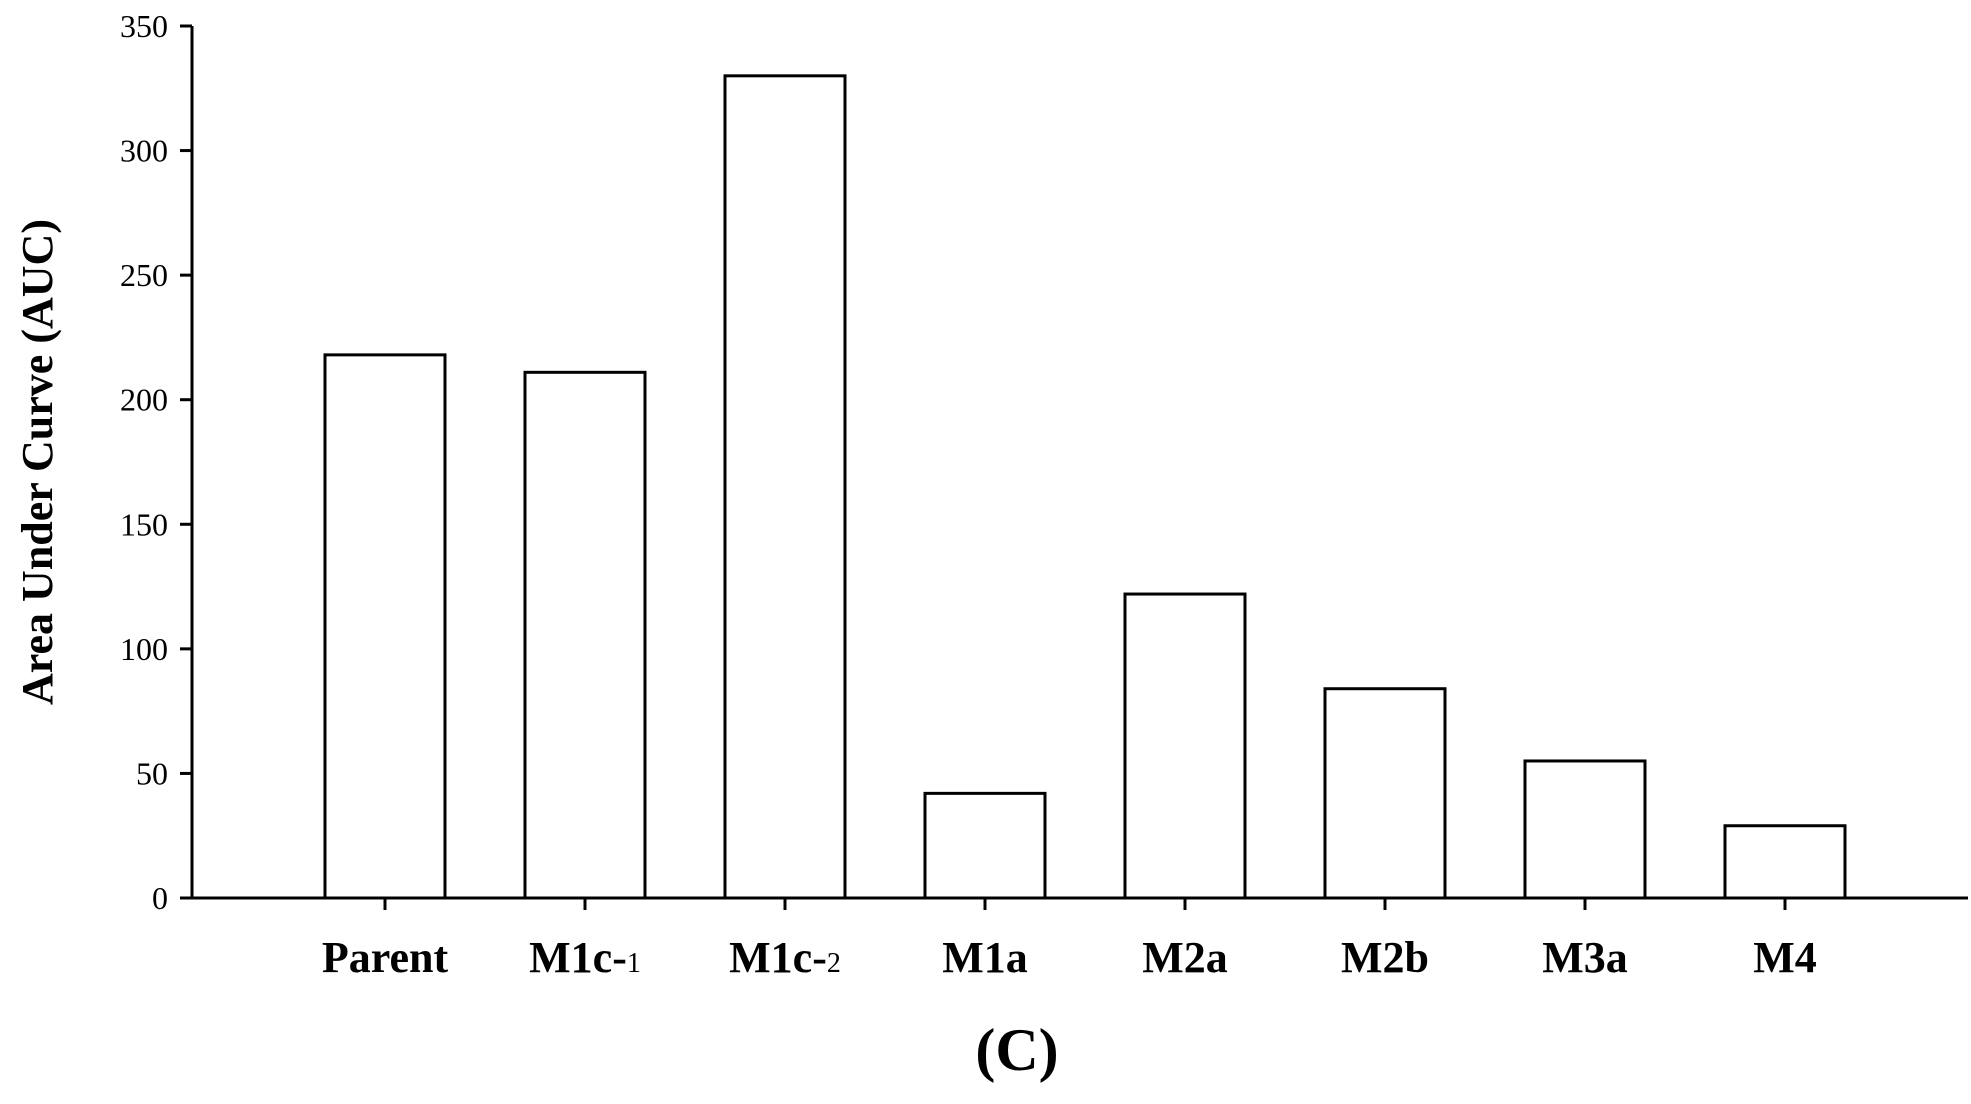  I want to click on y-tick-label: 300, so click(144, 151).